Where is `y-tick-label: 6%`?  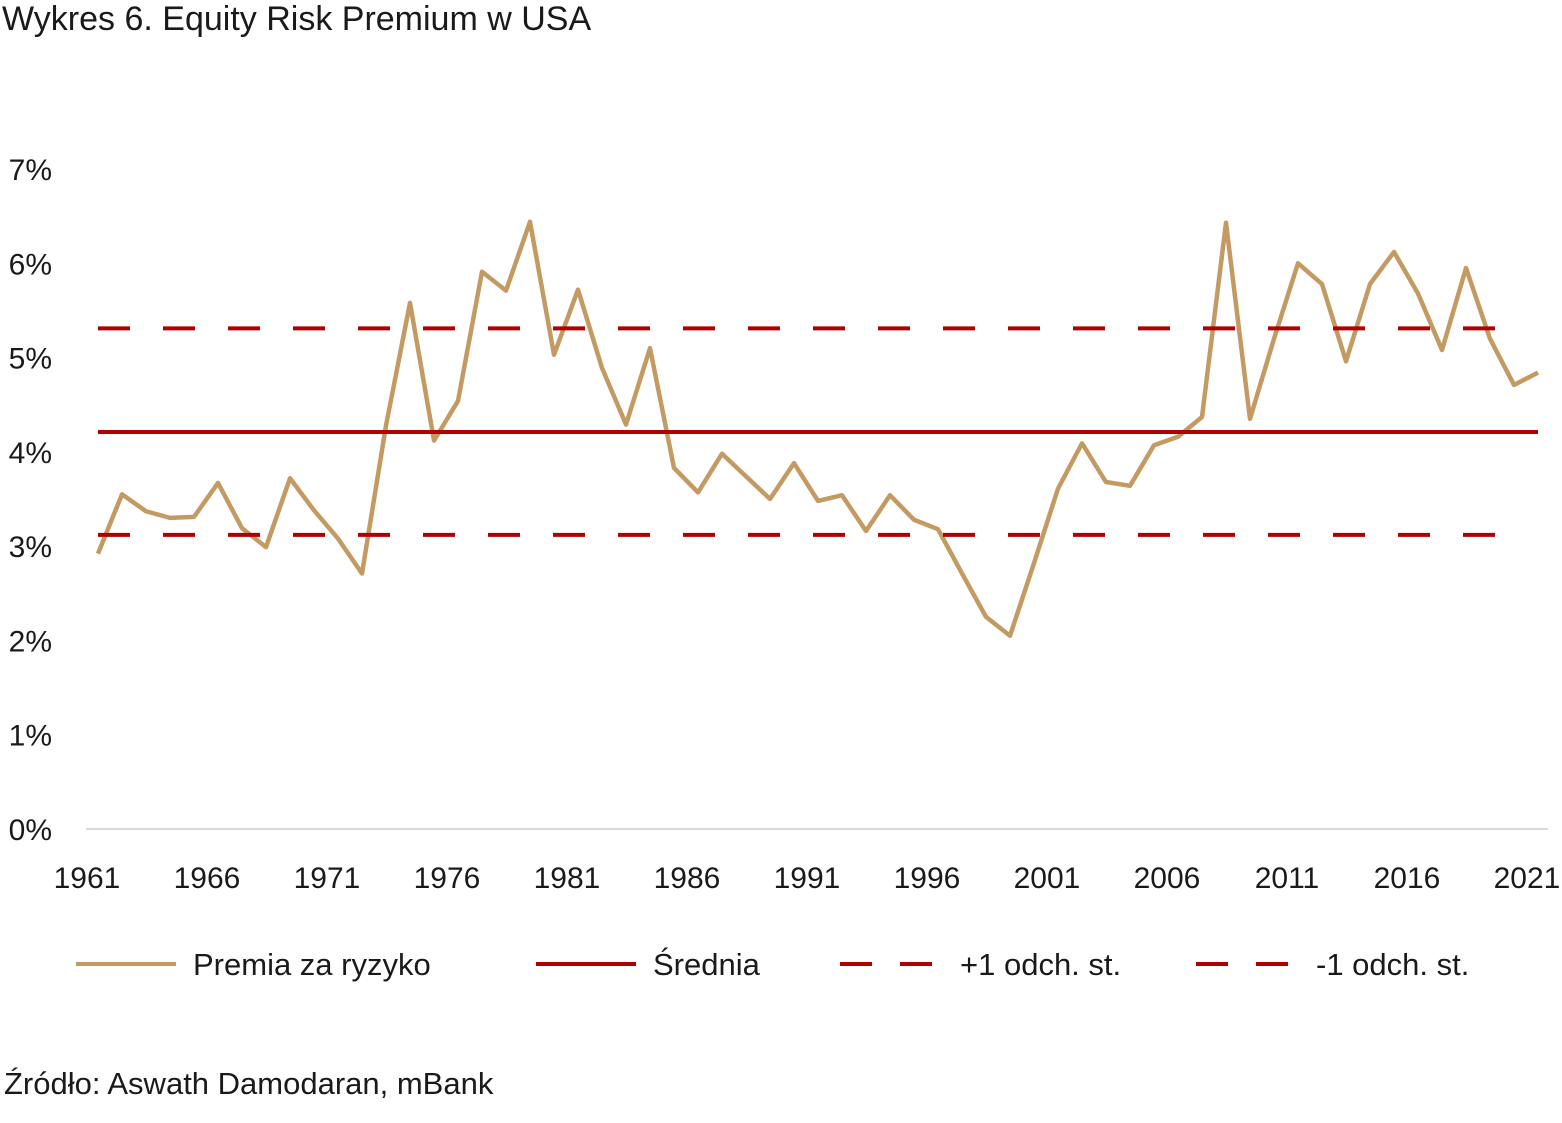 y-tick-label: 6% is located at coordinates (30, 264).